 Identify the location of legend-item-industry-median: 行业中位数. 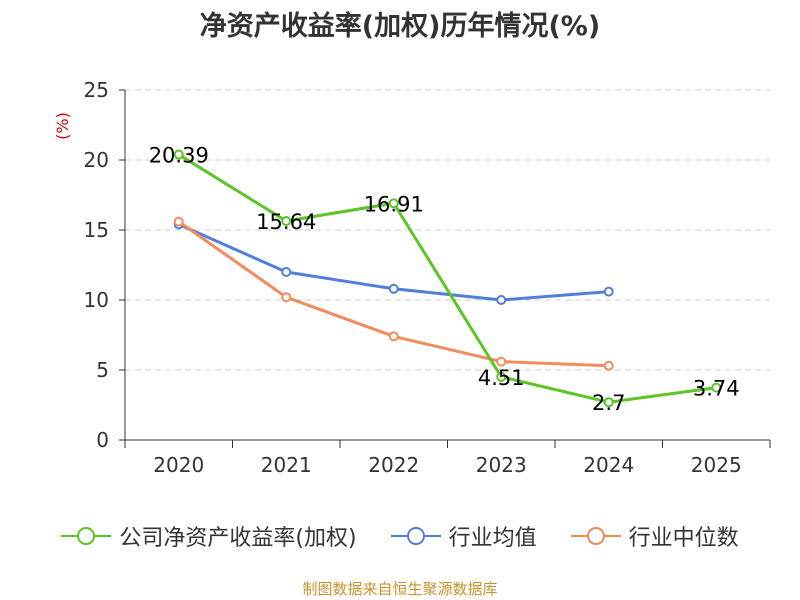
(654, 536).